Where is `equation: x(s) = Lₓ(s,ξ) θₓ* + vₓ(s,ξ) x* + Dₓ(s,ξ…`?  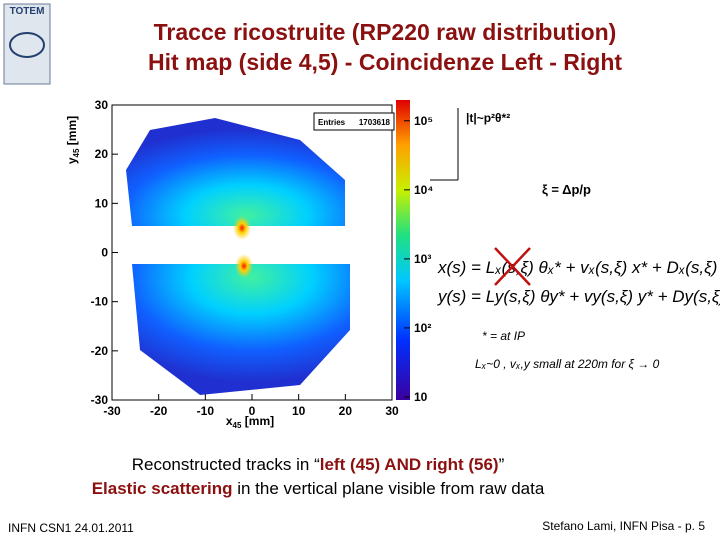 equation: x(s) = Lₓ(s,ξ) θₓ* + vₓ(s,ξ) x* + Dₓ(s,ξ… is located at coordinates (578, 267).